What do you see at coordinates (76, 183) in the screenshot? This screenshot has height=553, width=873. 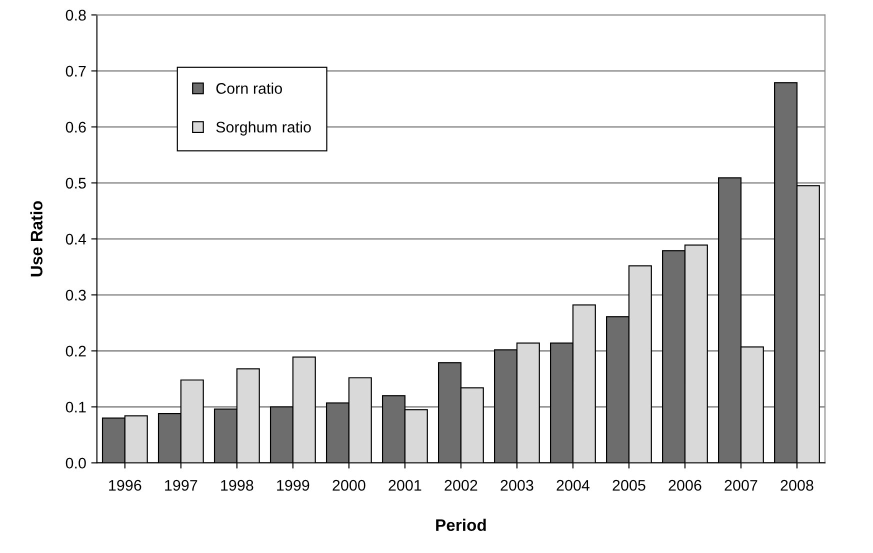 I see `y-tick-label: 0.5` at bounding box center [76, 183].